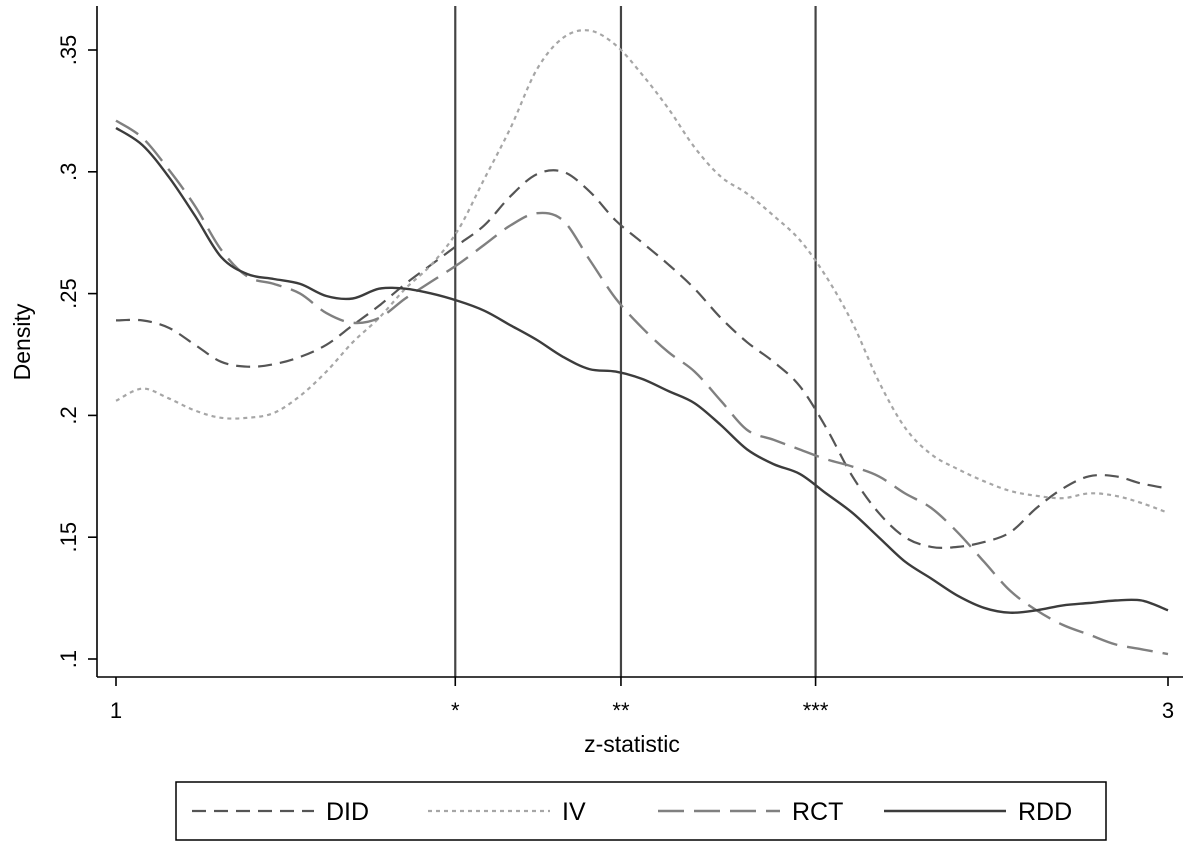  I want to click on x-tick-label-1: *, so click(455, 710).